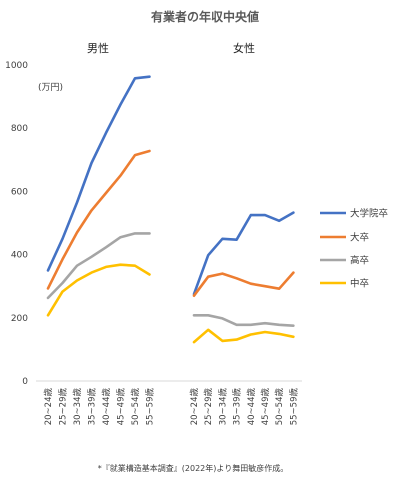  Describe the element at coordinates (193, 468) in the screenshot. I see `footnote: *『就業構造基本調査』(2022年)より舞田敏彦作成。` at that location.